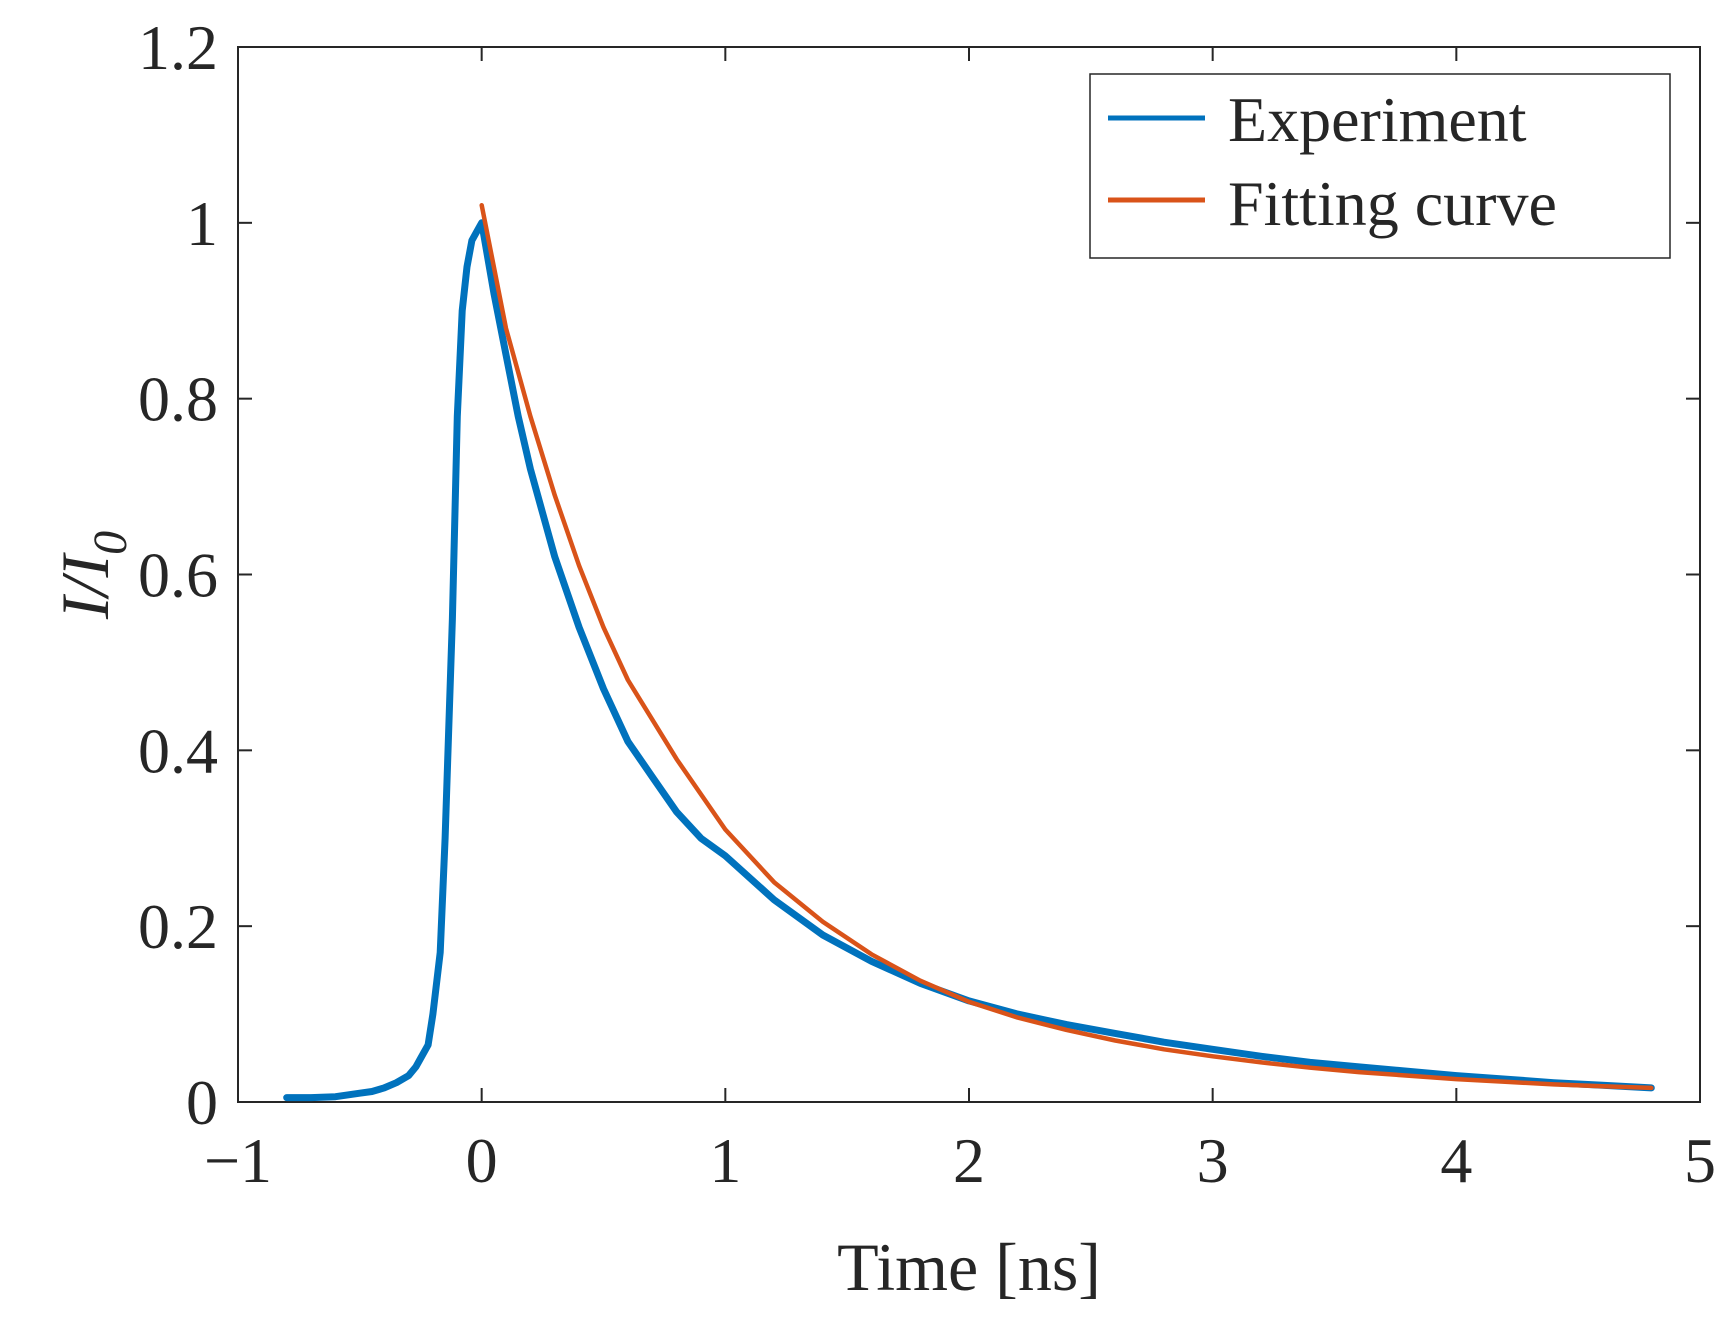  I want to click on y-tick-label-0: 0, so click(202, 1102).